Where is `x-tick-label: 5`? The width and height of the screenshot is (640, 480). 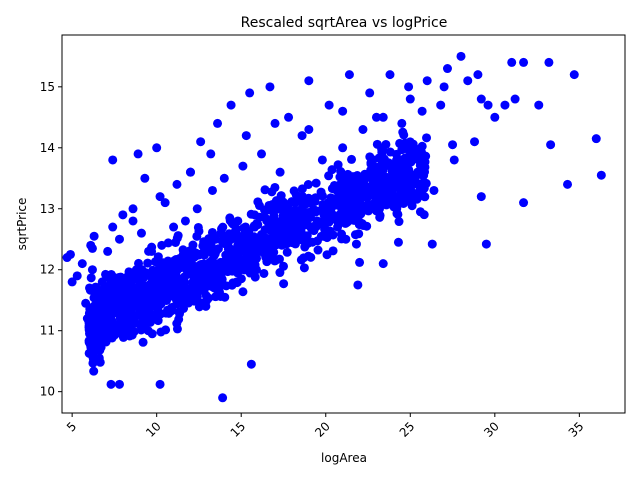
x-tick-label: 5 is located at coordinates (71, 426).